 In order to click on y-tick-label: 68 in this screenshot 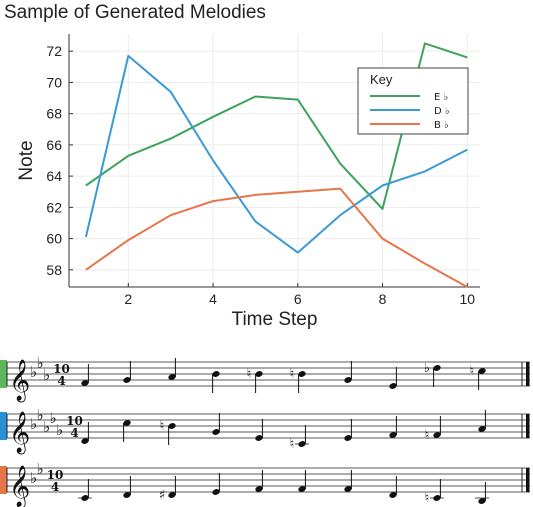, I will do `click(54, 114)`.